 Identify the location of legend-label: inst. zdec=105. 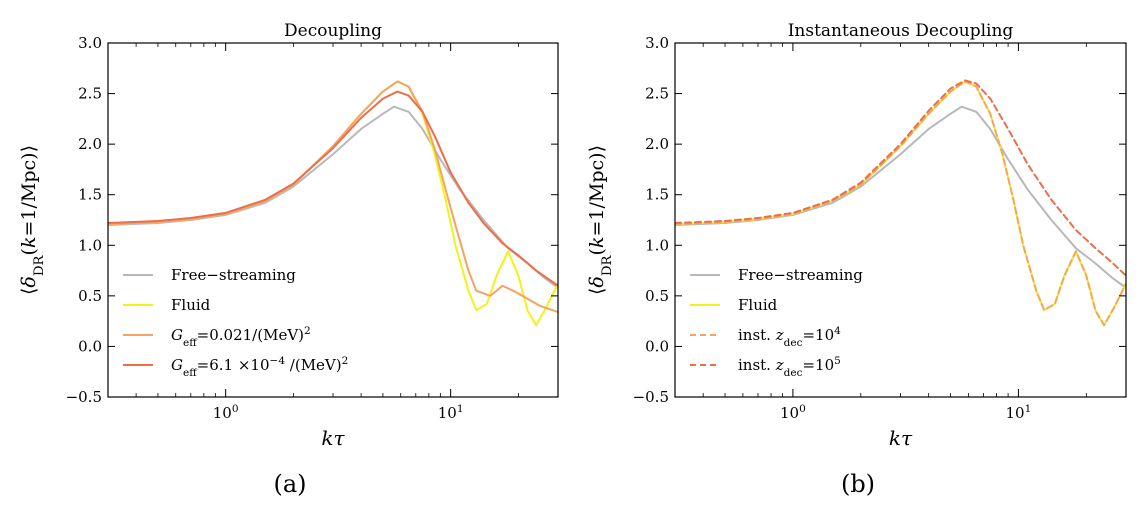
(789, 367).